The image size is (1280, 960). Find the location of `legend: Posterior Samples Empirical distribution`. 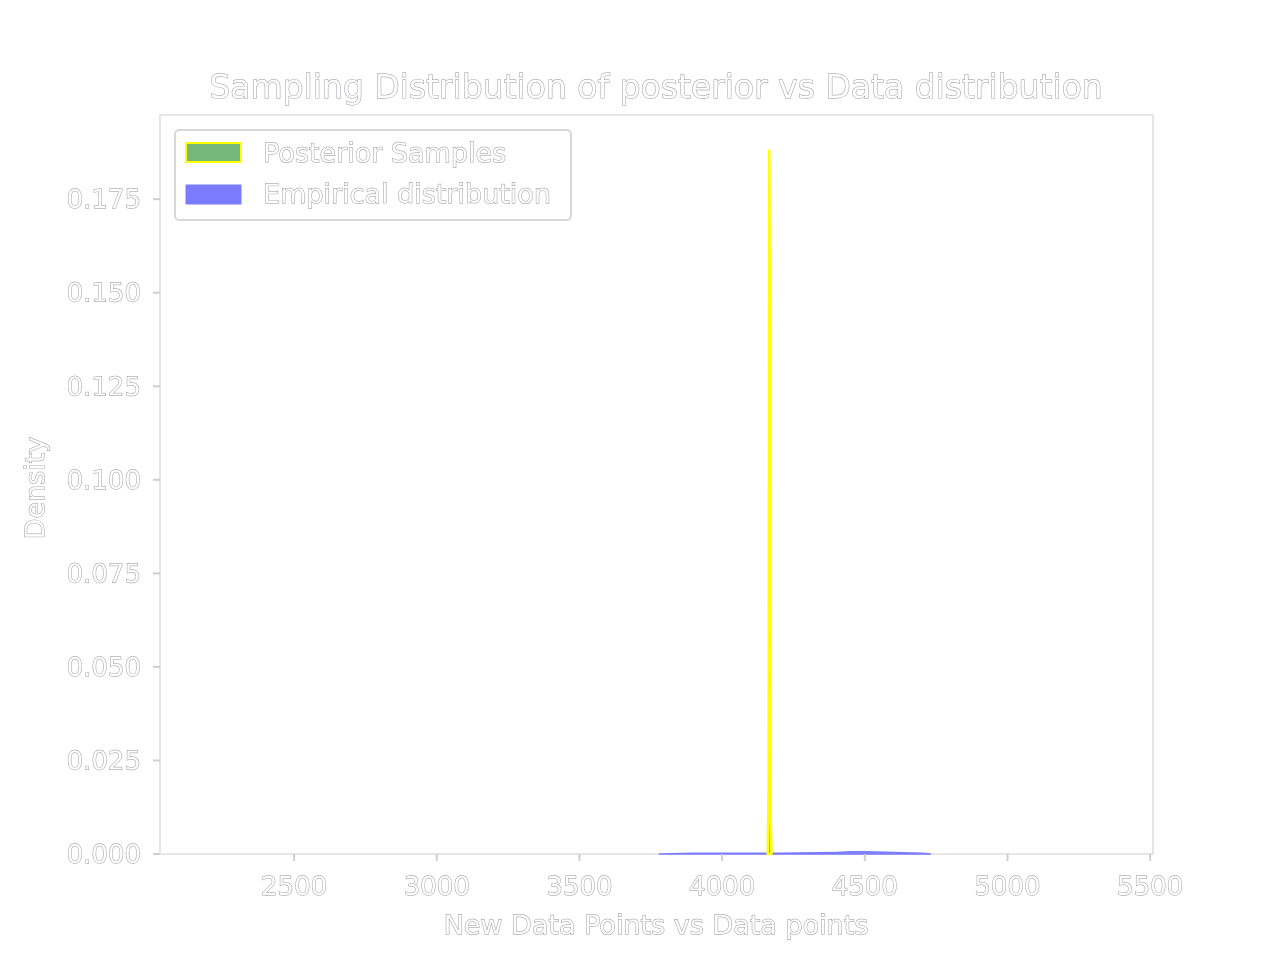

legend: Posterior Samples Empirical distribution is located at coordinates (373, 175).